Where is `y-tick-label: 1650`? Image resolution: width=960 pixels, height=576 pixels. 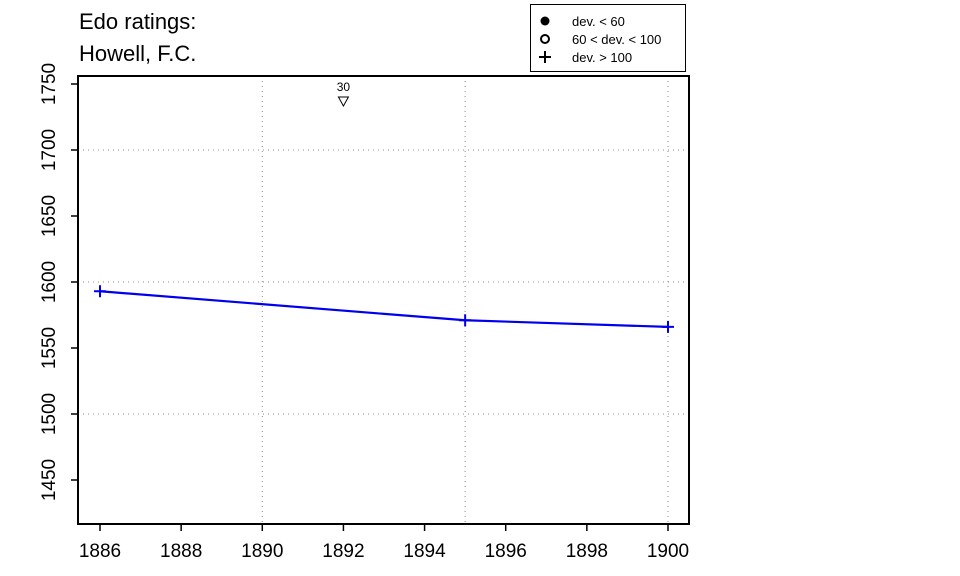 y-tick-label: 1650 is located at coordinates (49, 216).